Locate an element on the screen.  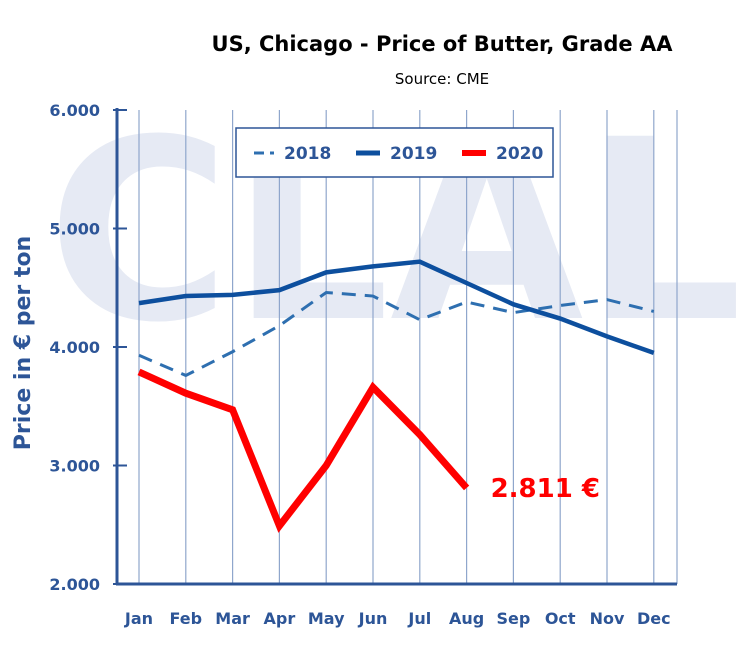
x-tick-label: Dec is located at coordinates (654, 618).